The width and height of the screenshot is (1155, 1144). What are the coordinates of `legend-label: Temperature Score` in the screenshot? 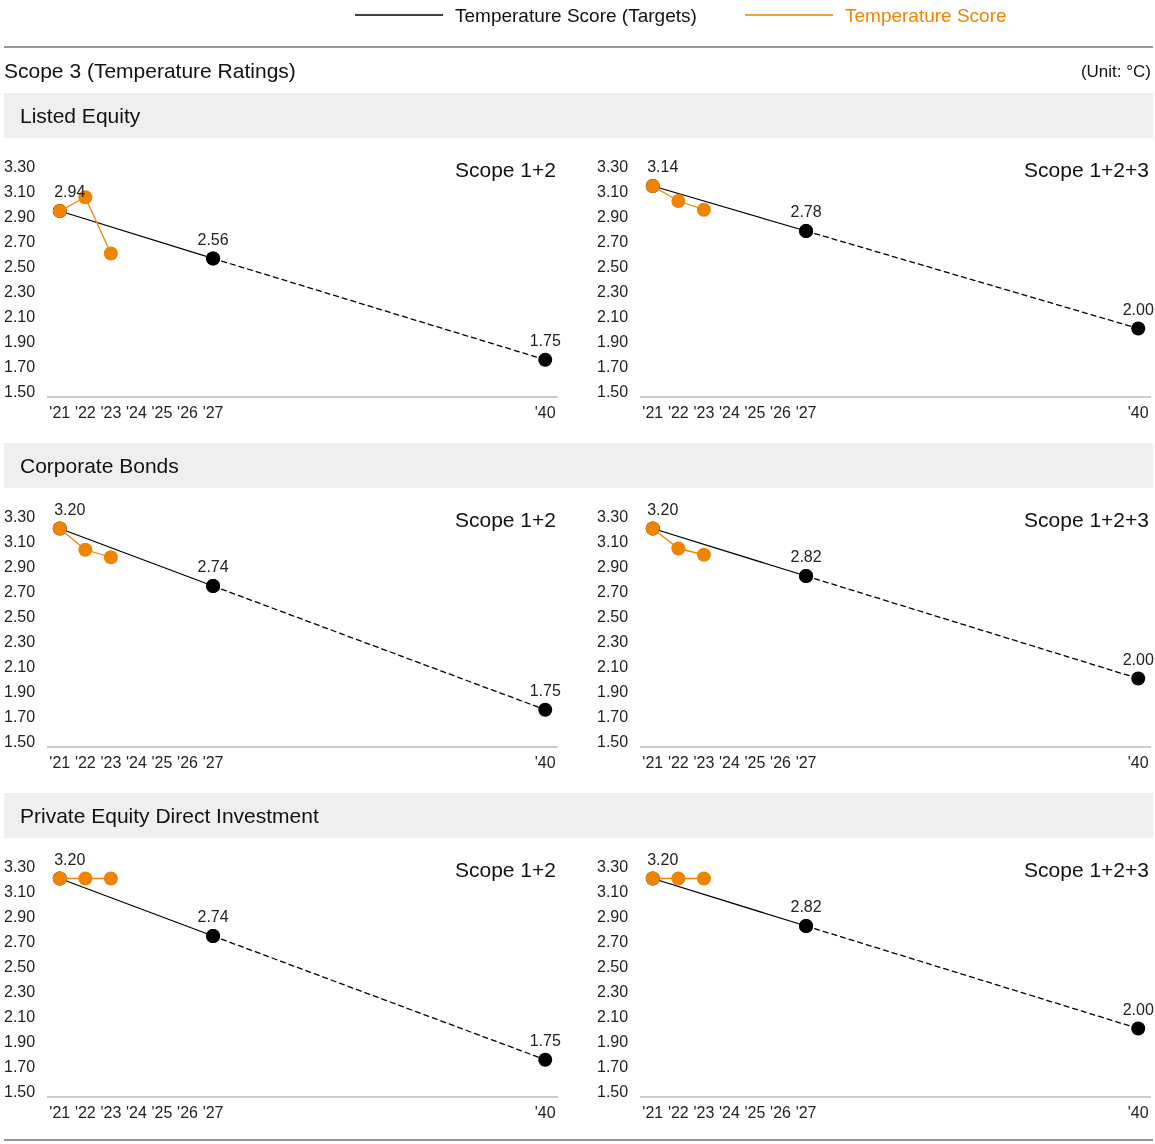 It's located at (926, 15).